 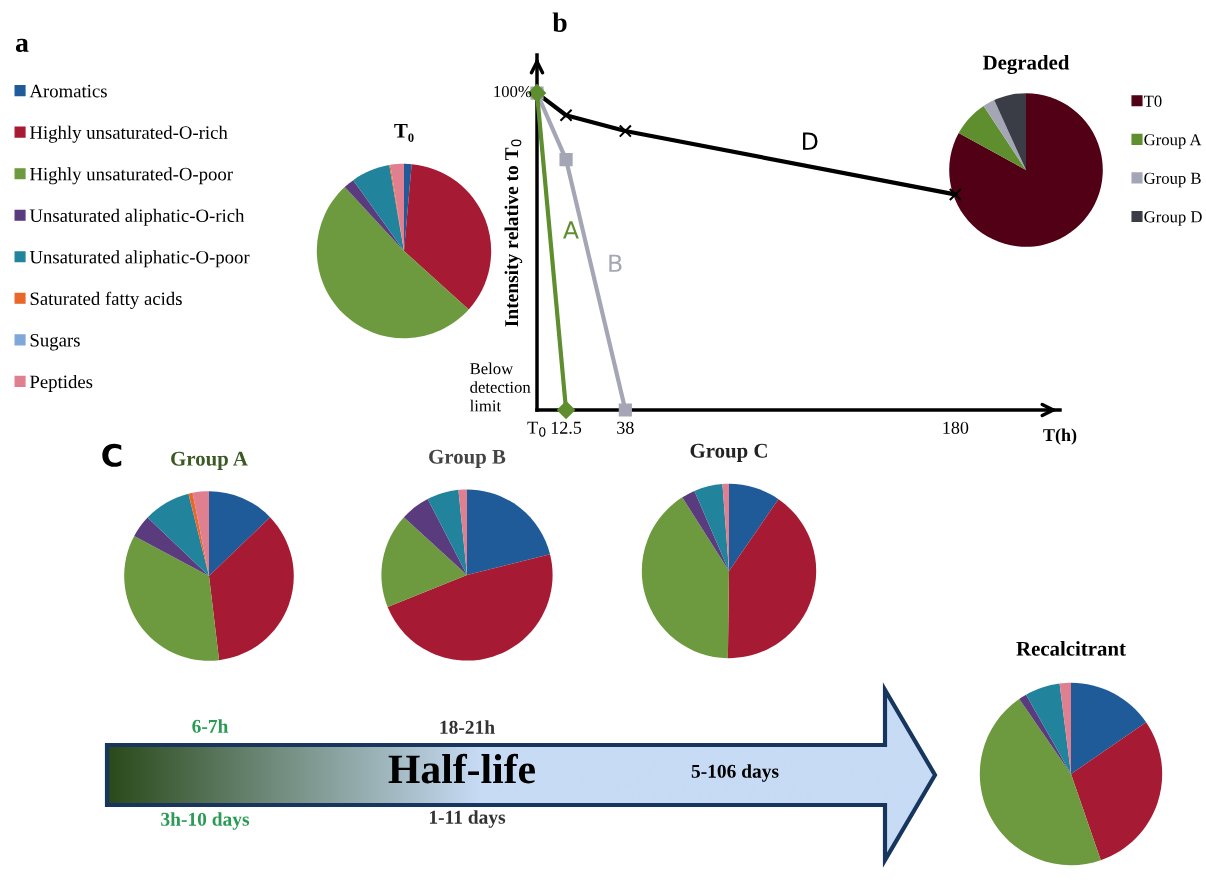 What do you see at coordinates (956, 427) in the screenshot?
I see `x-tick-label: 180` at bounding box center [956, 427].